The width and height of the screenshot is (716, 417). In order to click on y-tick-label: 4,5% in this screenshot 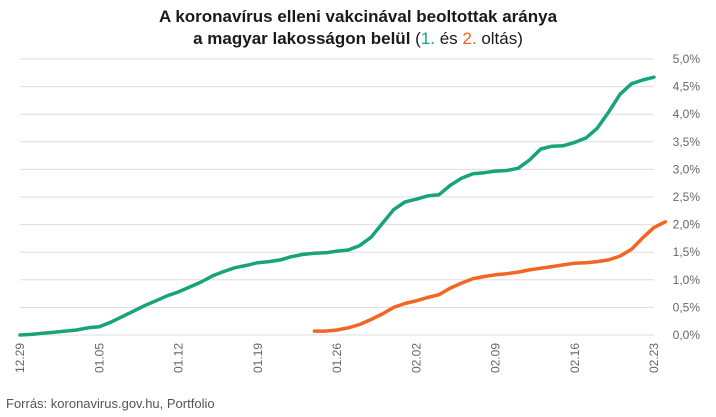, I will do `click(687, 87)`.